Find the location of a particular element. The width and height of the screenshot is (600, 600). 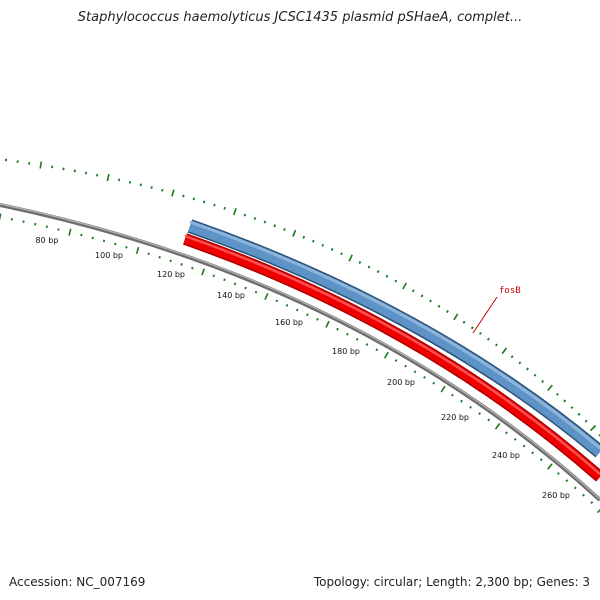

accession-label: Accession: NC_007169 is located at coordinates (77, 582).